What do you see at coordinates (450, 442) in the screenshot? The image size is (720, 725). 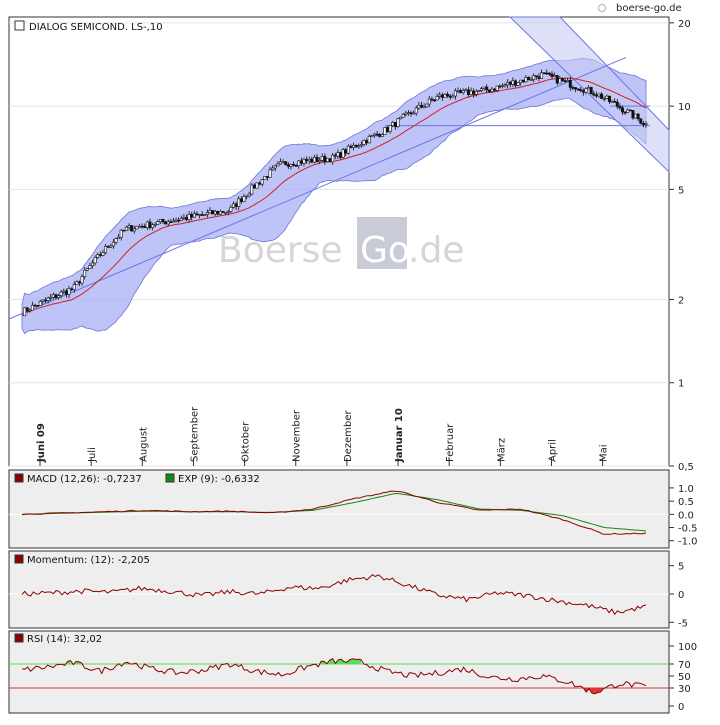 I see `month-label: Februar` at bounding box center [450, 442].